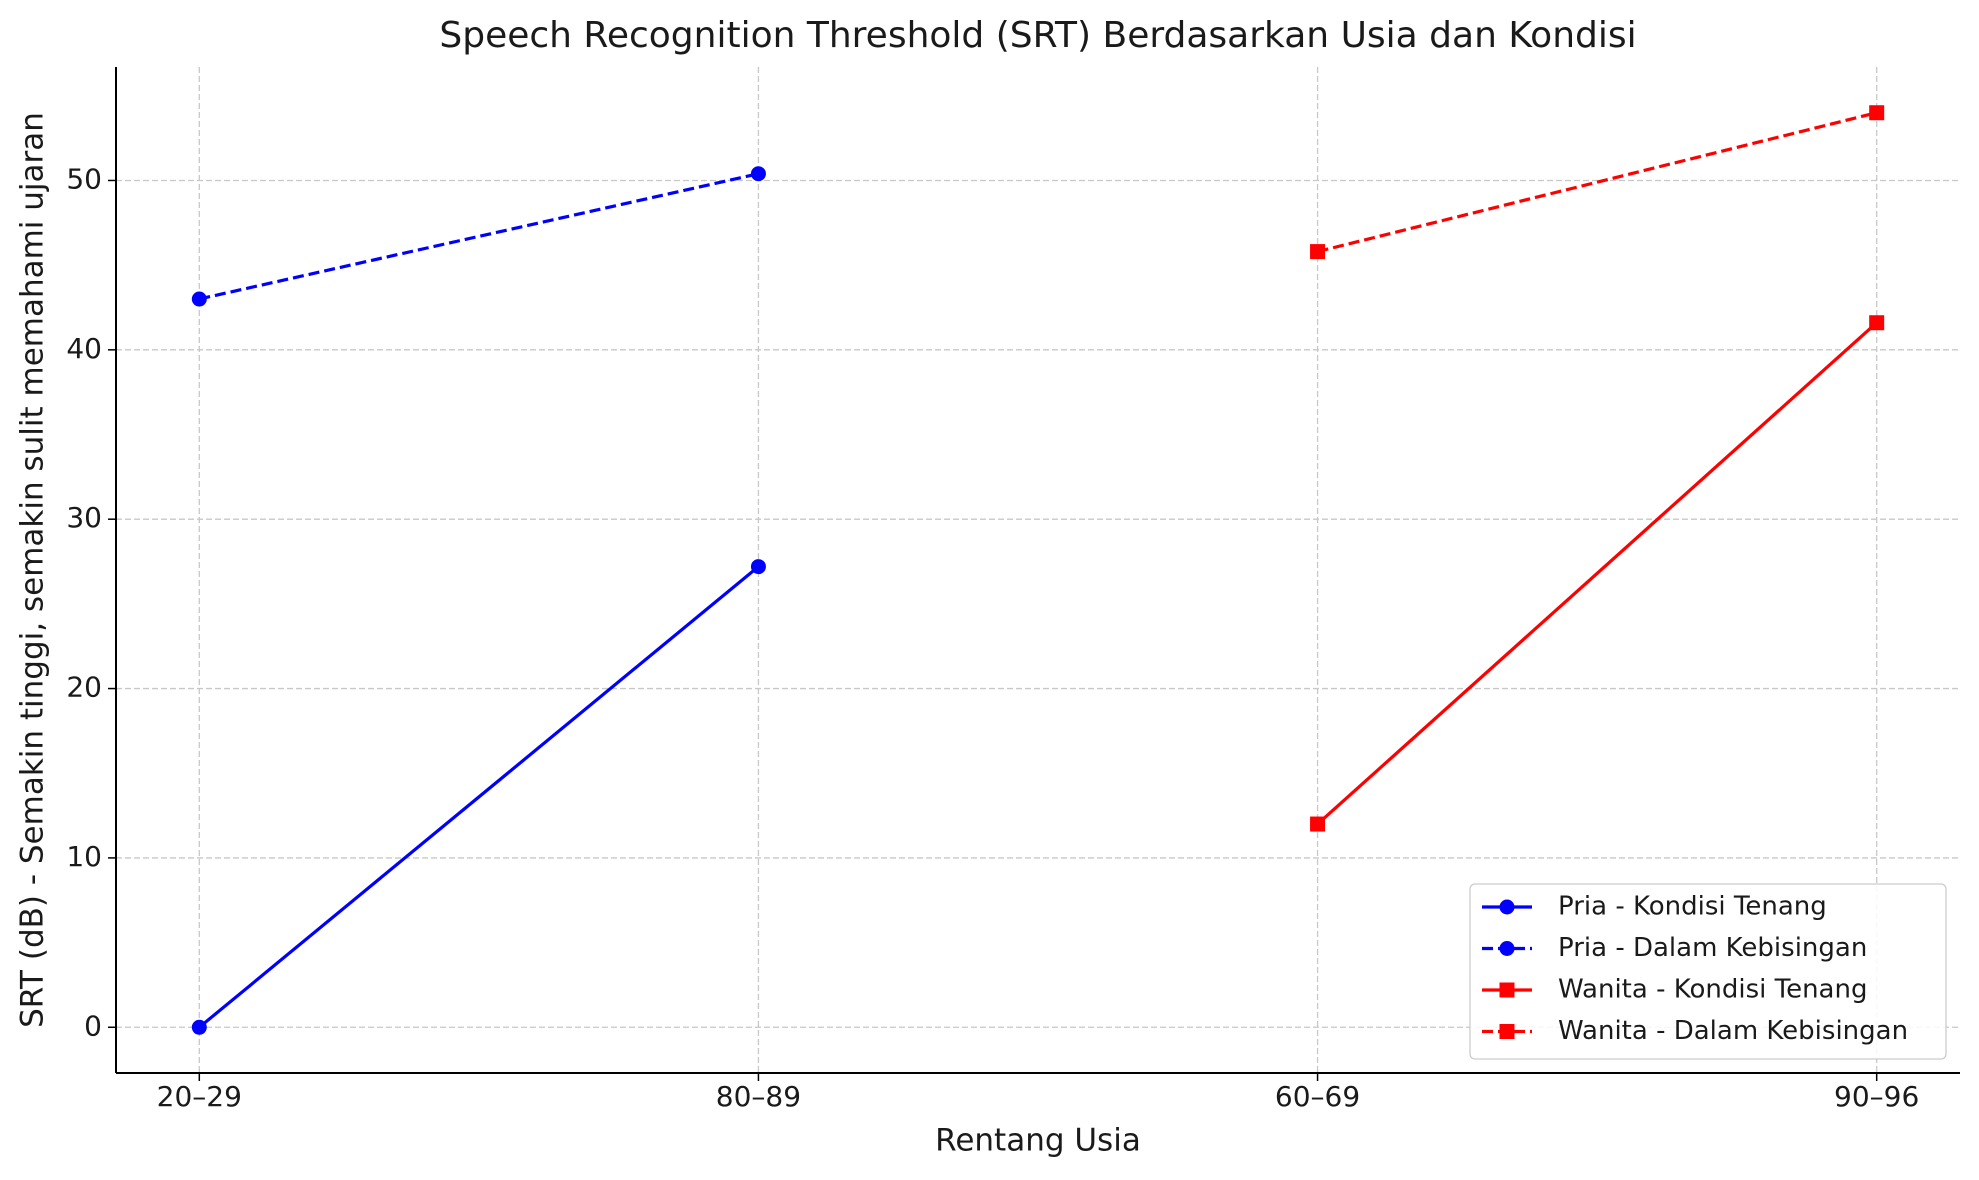 The image size is (1979, 1180). What do you see at coordinates (84, 348) in the screenshot?
I see `y-tick-label: 40` at bounding box center [84, 348].